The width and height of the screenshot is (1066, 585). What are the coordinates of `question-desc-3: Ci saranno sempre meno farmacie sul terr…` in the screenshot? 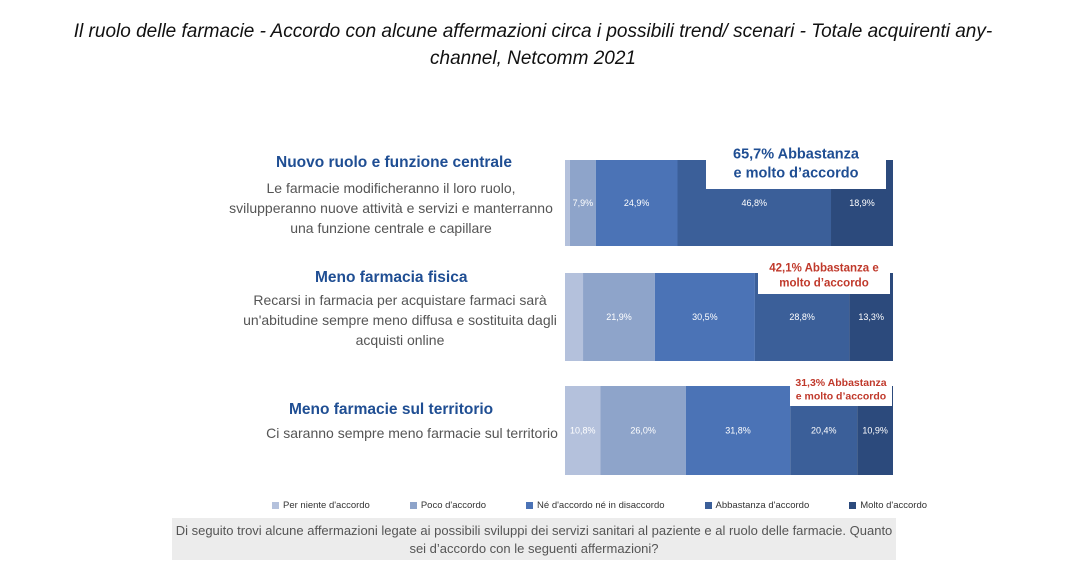 It's located at (412, 433).